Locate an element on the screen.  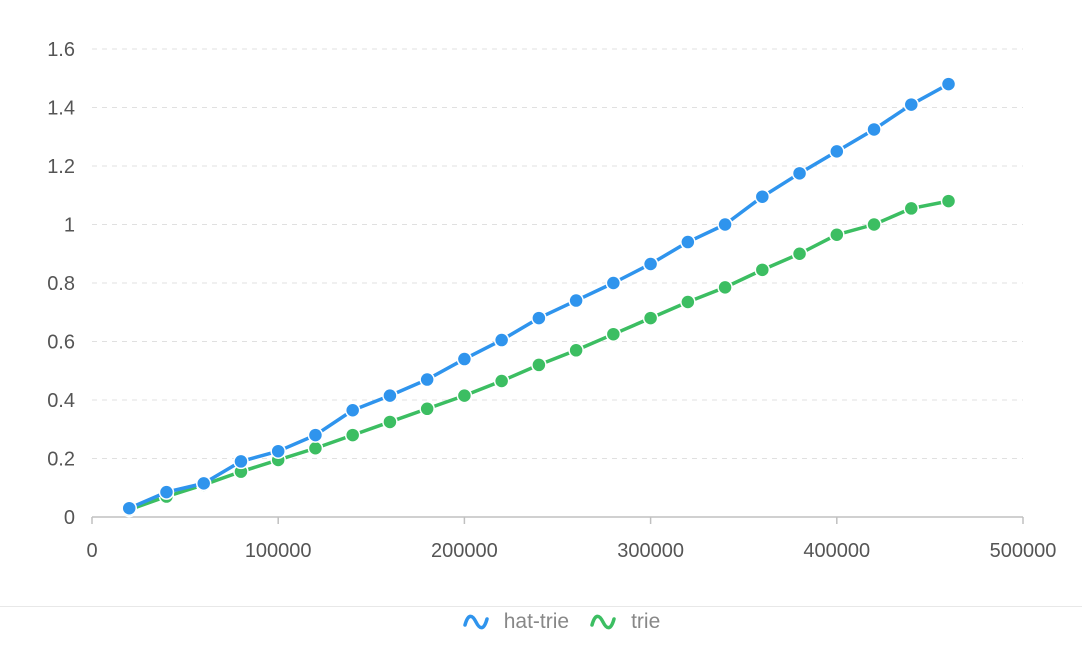
y-tick-label: 1 is located at coordinates (69, 226).